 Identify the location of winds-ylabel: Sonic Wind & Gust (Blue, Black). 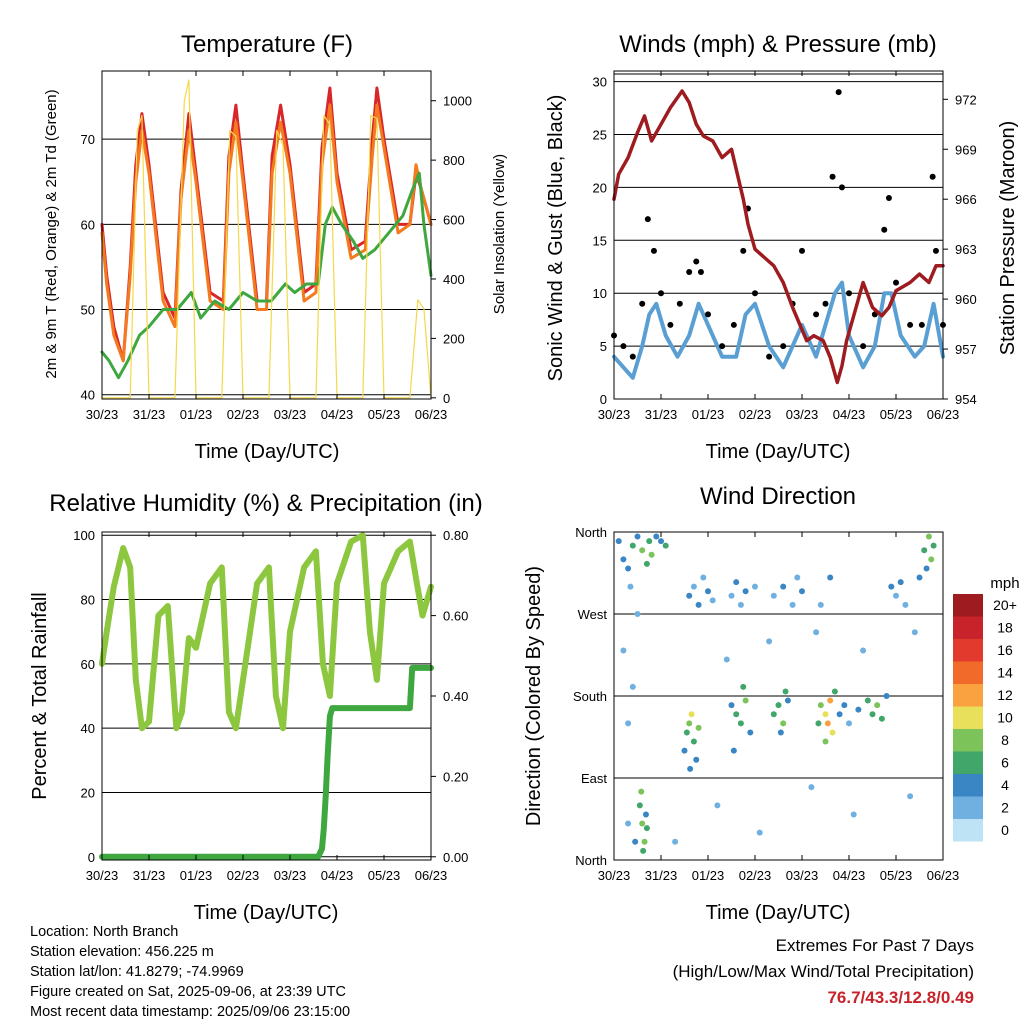
(556, 238).